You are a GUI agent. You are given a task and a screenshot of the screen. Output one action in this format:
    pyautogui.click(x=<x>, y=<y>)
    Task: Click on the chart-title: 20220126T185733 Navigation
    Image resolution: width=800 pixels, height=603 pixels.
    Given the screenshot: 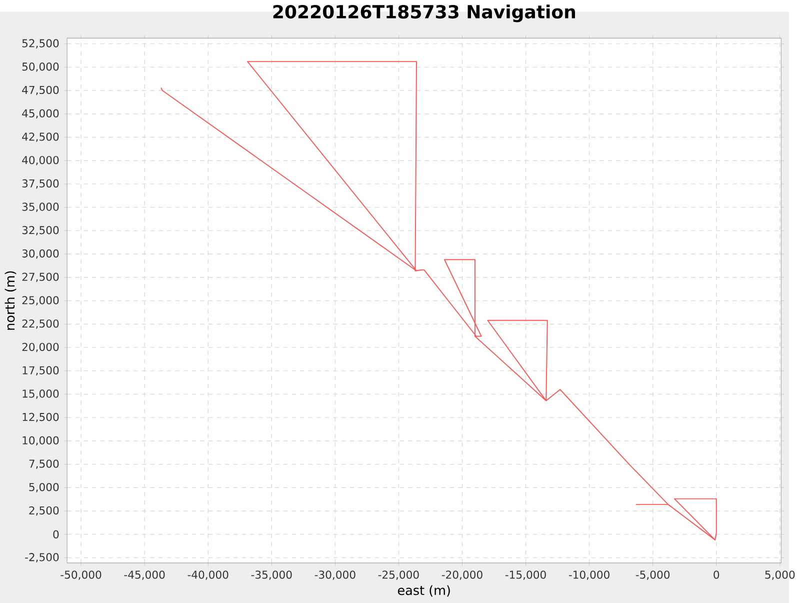 What is the action you would take?
    pyautogui.click(x=424, y=13)
    